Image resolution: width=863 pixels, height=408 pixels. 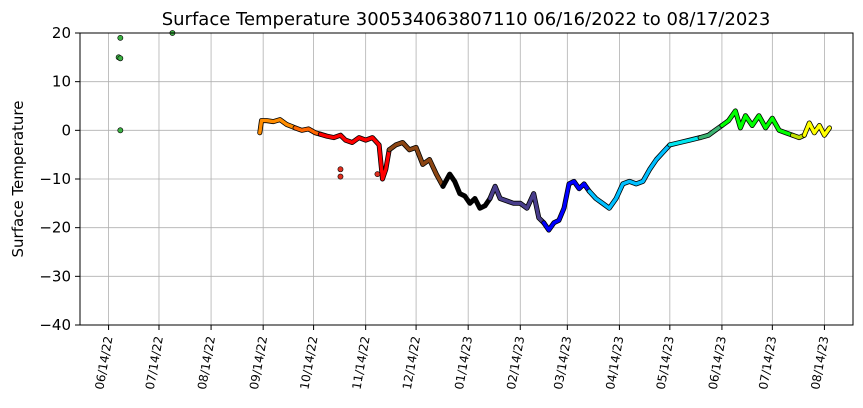 I want to click on y-tick-label: −40, so click(x=55, y=325).